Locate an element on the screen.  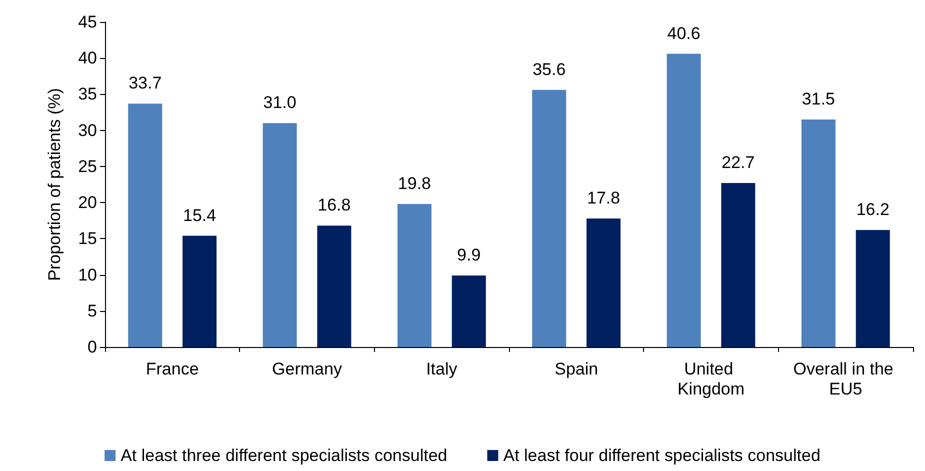
y-tick-label: 40 is located at coordinates (87, 58).